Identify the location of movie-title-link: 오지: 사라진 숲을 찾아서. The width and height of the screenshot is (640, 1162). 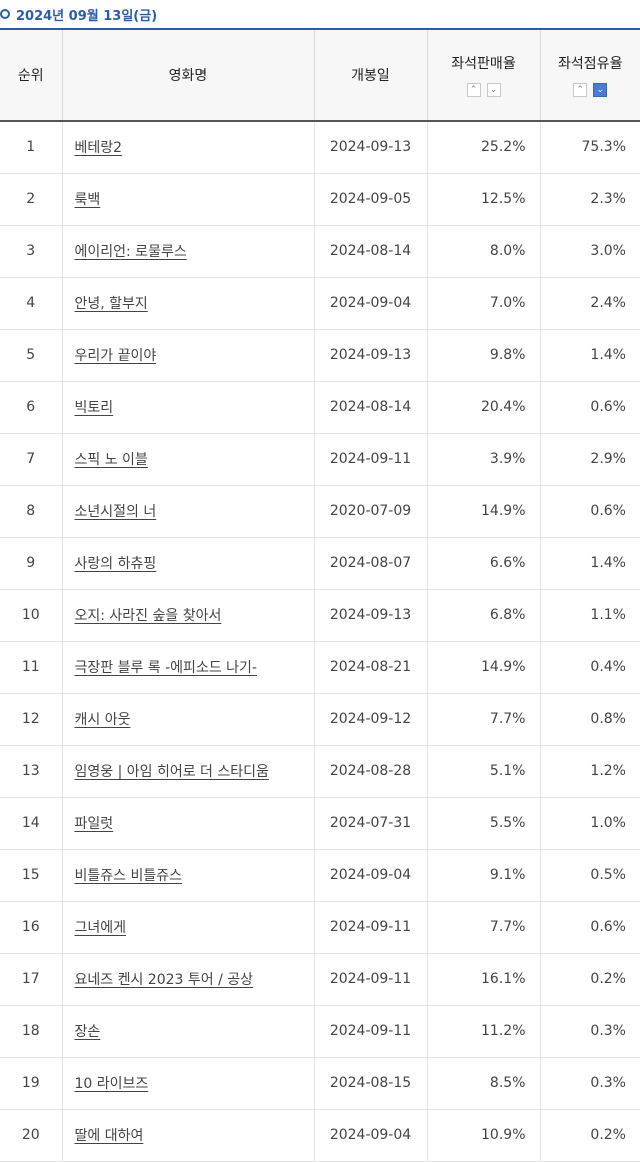
(148, 616).